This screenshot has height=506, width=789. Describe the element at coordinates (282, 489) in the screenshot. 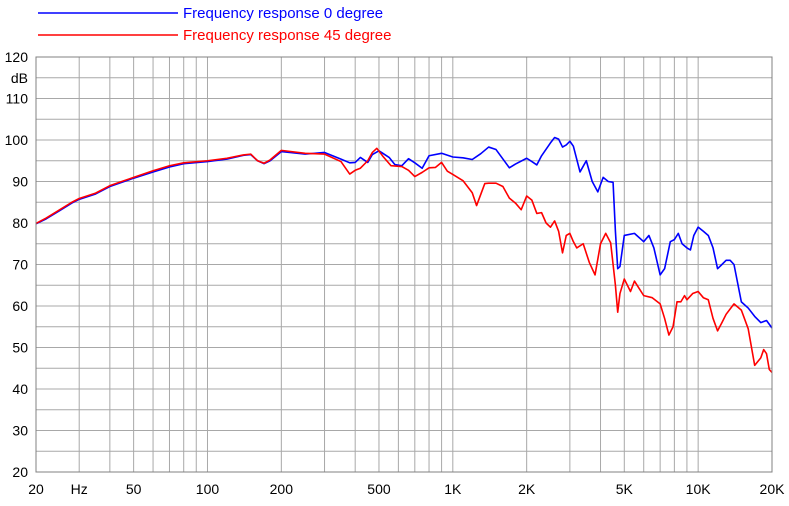

I see `x-tick-label: 200` at that location.